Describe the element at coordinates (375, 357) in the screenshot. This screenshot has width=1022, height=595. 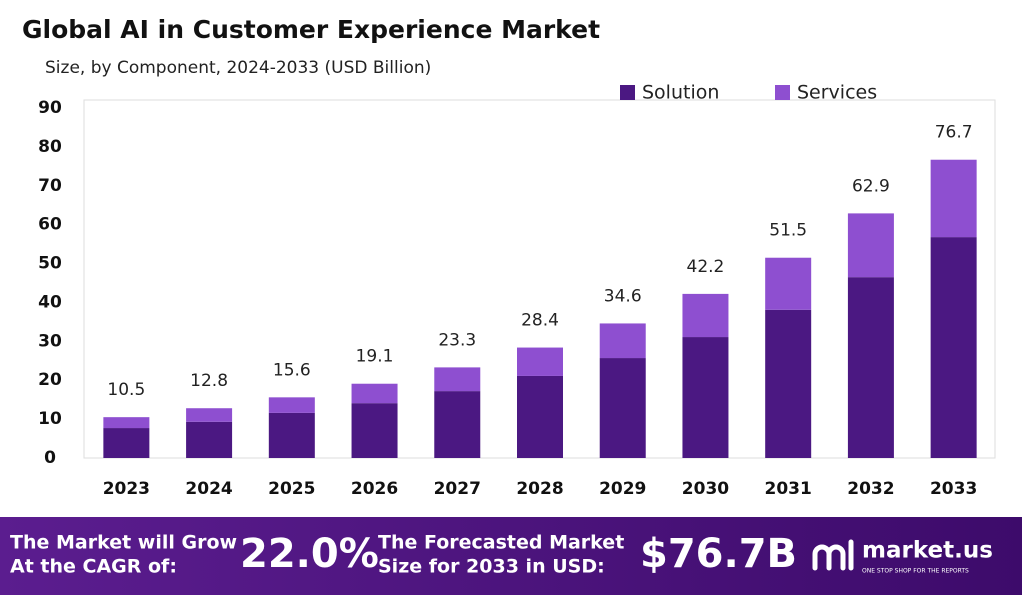
I see `total-label: 19.1` at that location.